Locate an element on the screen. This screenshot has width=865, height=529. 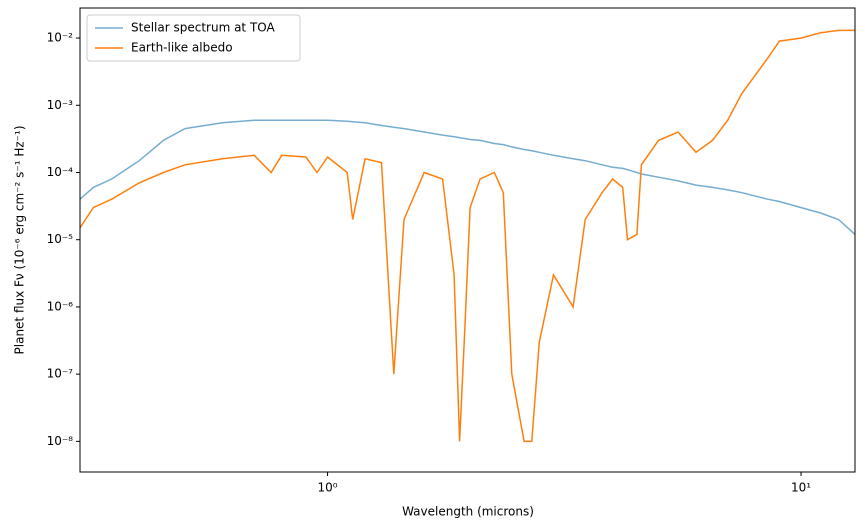
y-tick-label: 10⁻³ is located at coordinates (60, 105).